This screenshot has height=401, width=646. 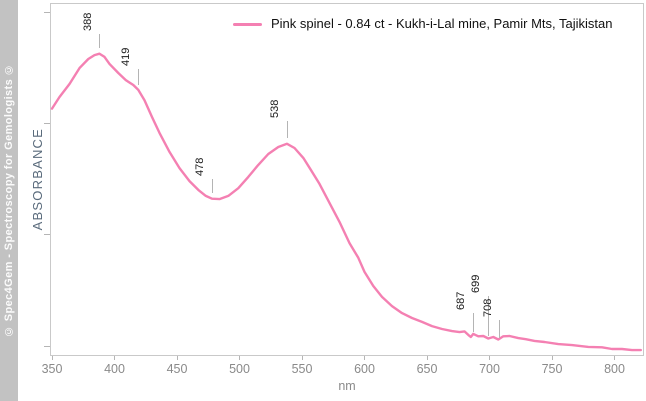 What do you see at coordinates (489, 369) in the screenshot?
I see `x-tick-label: 700` at bounding box center [489, 369].